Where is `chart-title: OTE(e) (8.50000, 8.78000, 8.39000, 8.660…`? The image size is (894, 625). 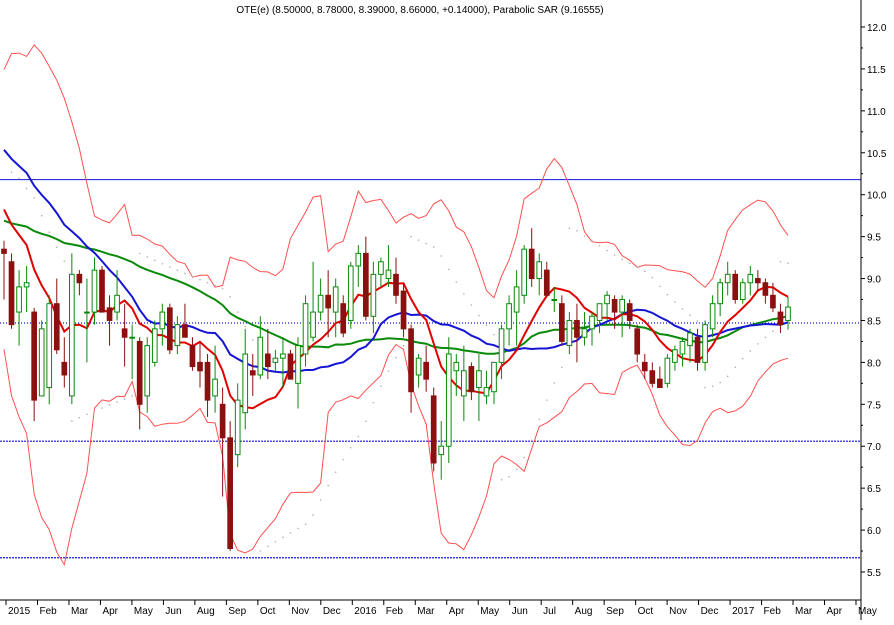
chart-title: OTE(e) (8.50000, 8.78000, 8.39000, 8.660… is located at coordinates (419, 10).